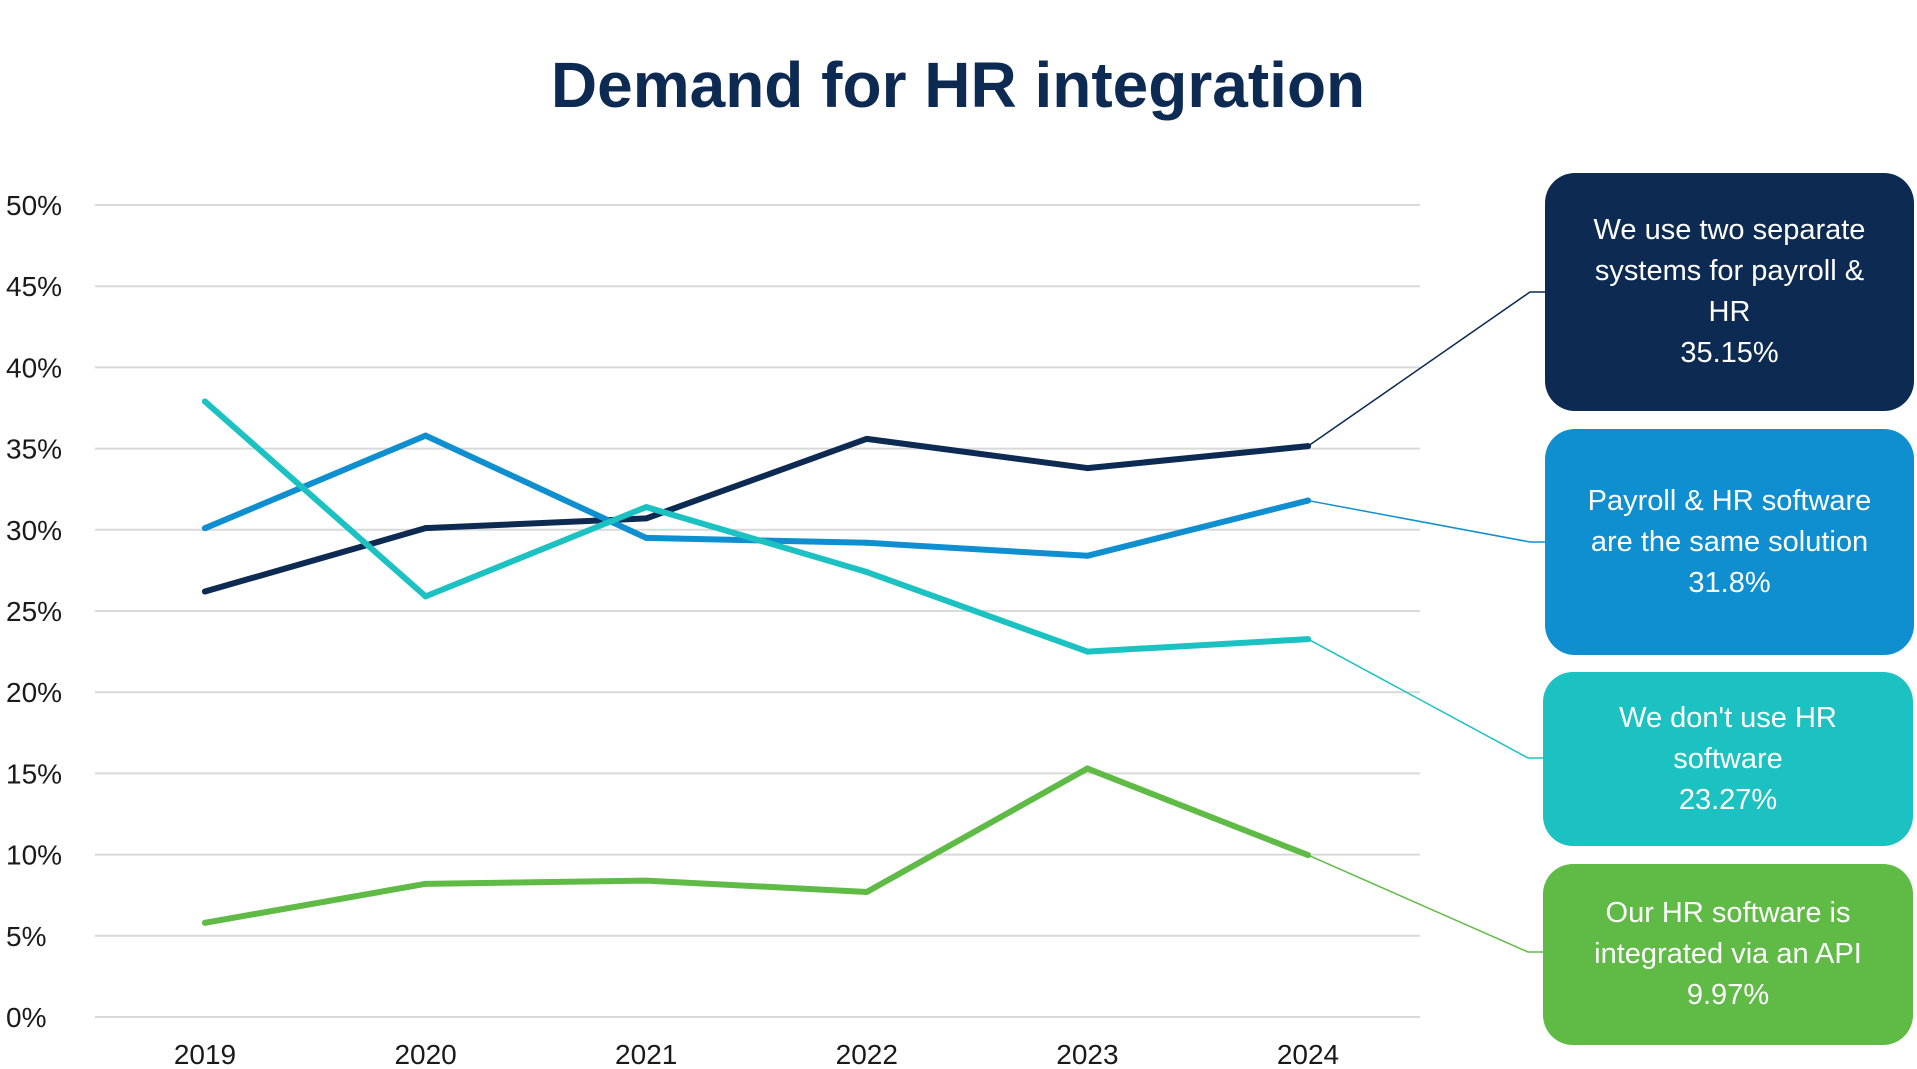 This screenshot has height=1069, width=1917. I want to click on x-tick-label: 2022, so click(867, 1054).